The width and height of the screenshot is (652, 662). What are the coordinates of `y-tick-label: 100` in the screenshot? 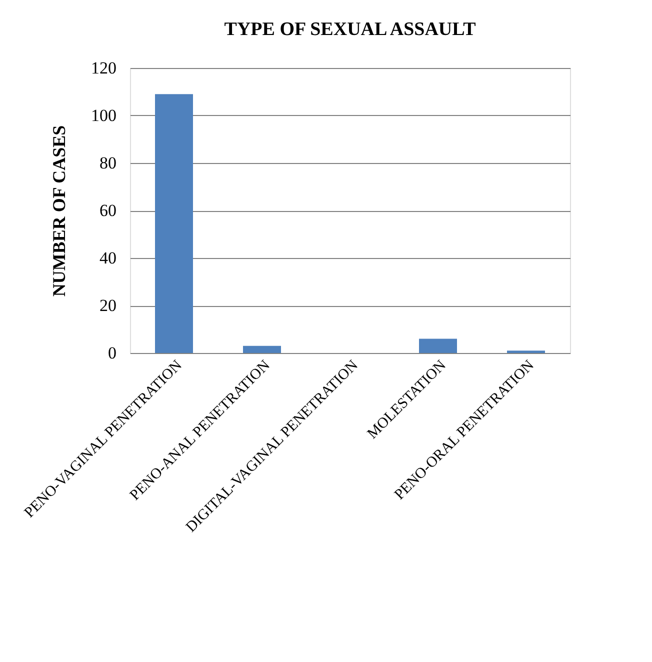 It's located at (103, 115).